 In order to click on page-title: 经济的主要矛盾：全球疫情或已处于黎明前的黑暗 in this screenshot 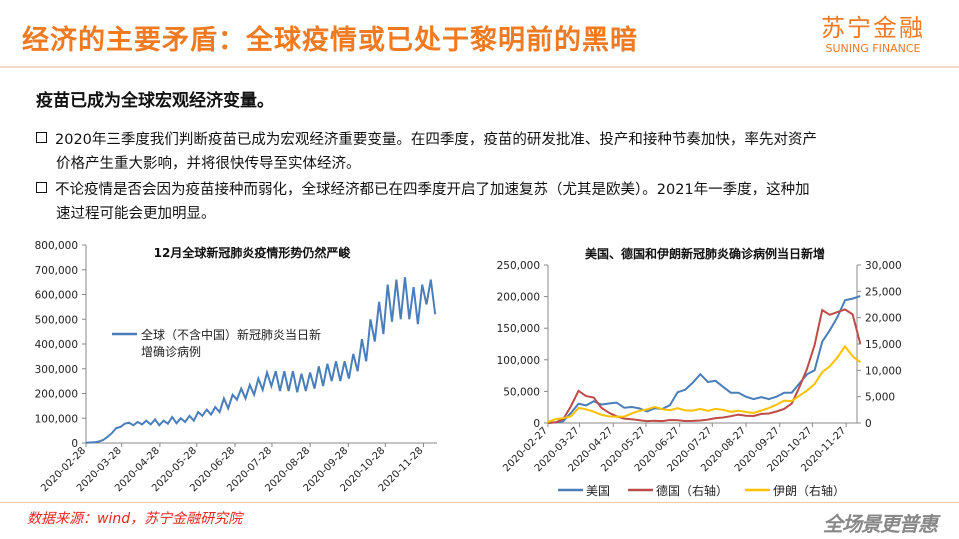, I will do `click(330, 40)`.